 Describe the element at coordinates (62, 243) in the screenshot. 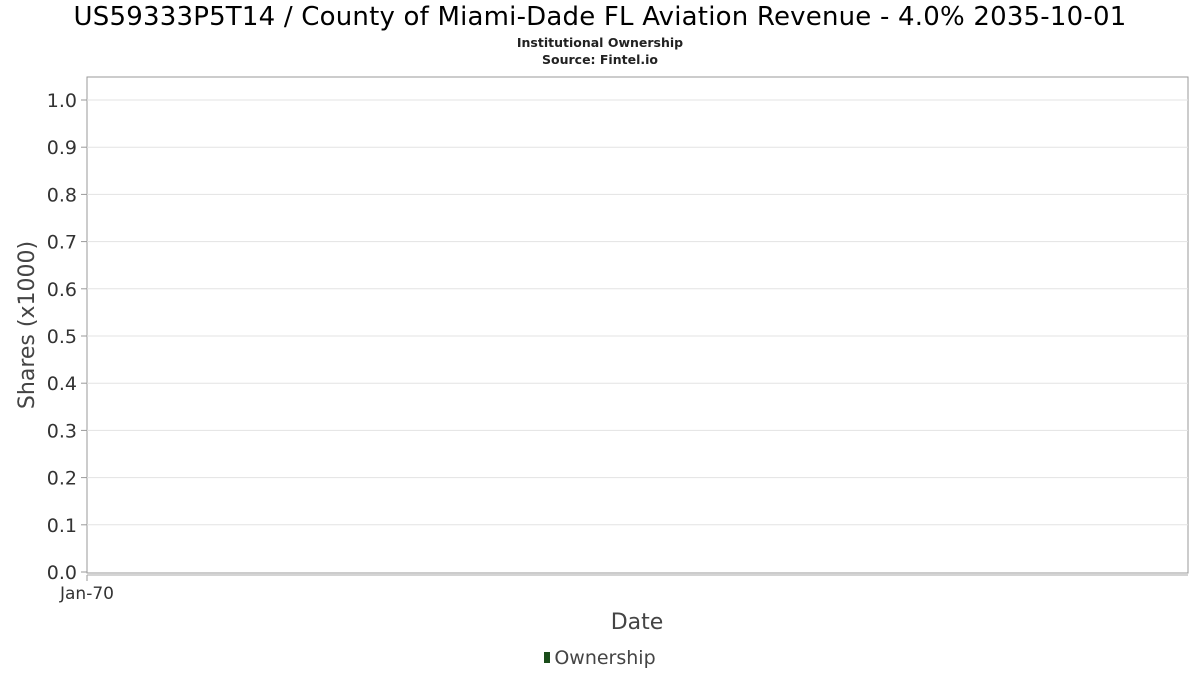

I see `y-tick-label: 0.7` at that location.